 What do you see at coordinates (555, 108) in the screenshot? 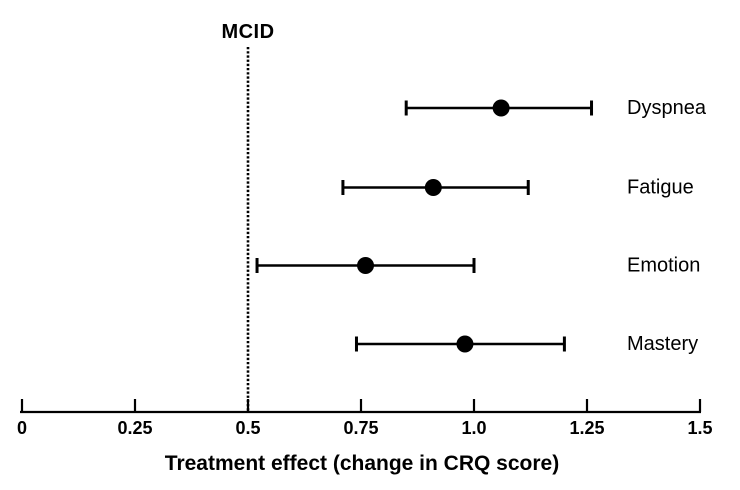
I see `forest-row-dyspnea: Dyspnea` at bounding box center [555, 108].